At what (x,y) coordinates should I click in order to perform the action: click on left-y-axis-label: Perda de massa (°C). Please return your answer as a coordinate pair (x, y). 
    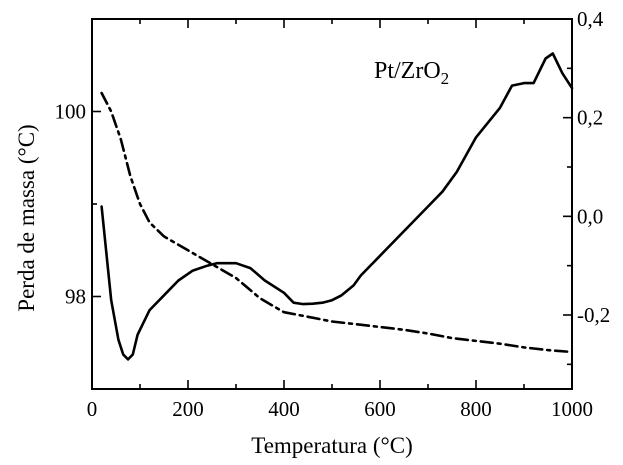
    Looking at the image, I should click on (26, 217).